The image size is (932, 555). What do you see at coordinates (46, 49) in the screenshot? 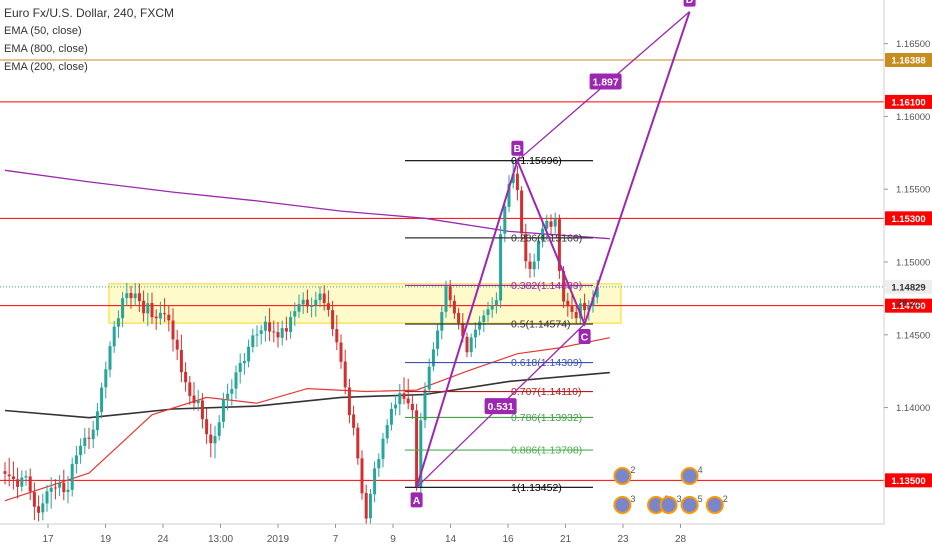
I see `indicator-ema800-label: EMA (800, close)` at bounding box center [46, 49].